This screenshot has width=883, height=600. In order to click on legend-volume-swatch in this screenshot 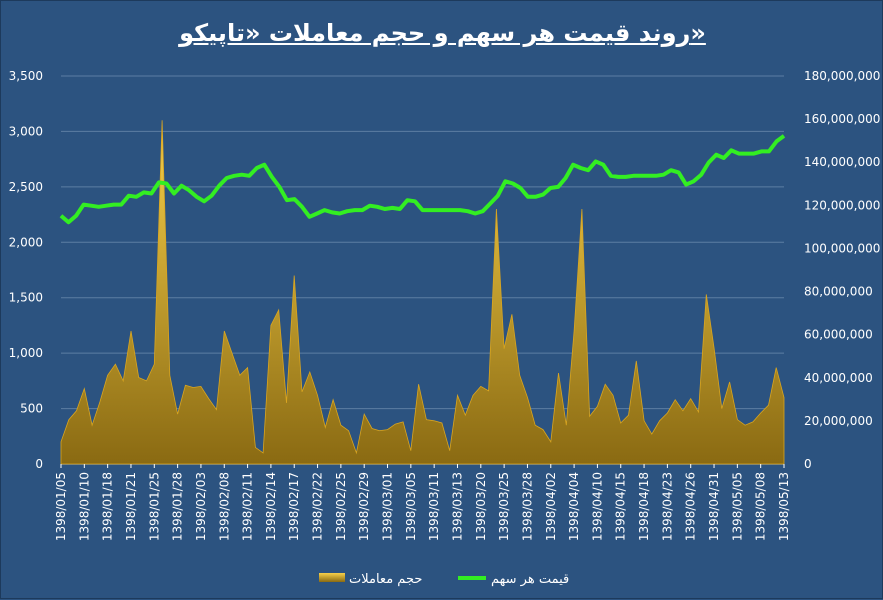, I will do `click(332, 577)`.